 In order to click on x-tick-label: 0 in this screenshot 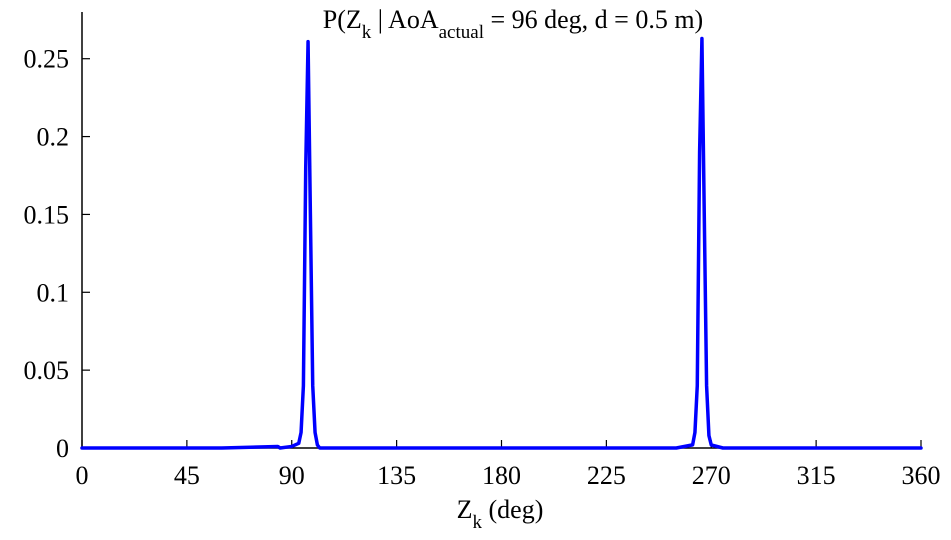, I will do `click(82, 475)`.